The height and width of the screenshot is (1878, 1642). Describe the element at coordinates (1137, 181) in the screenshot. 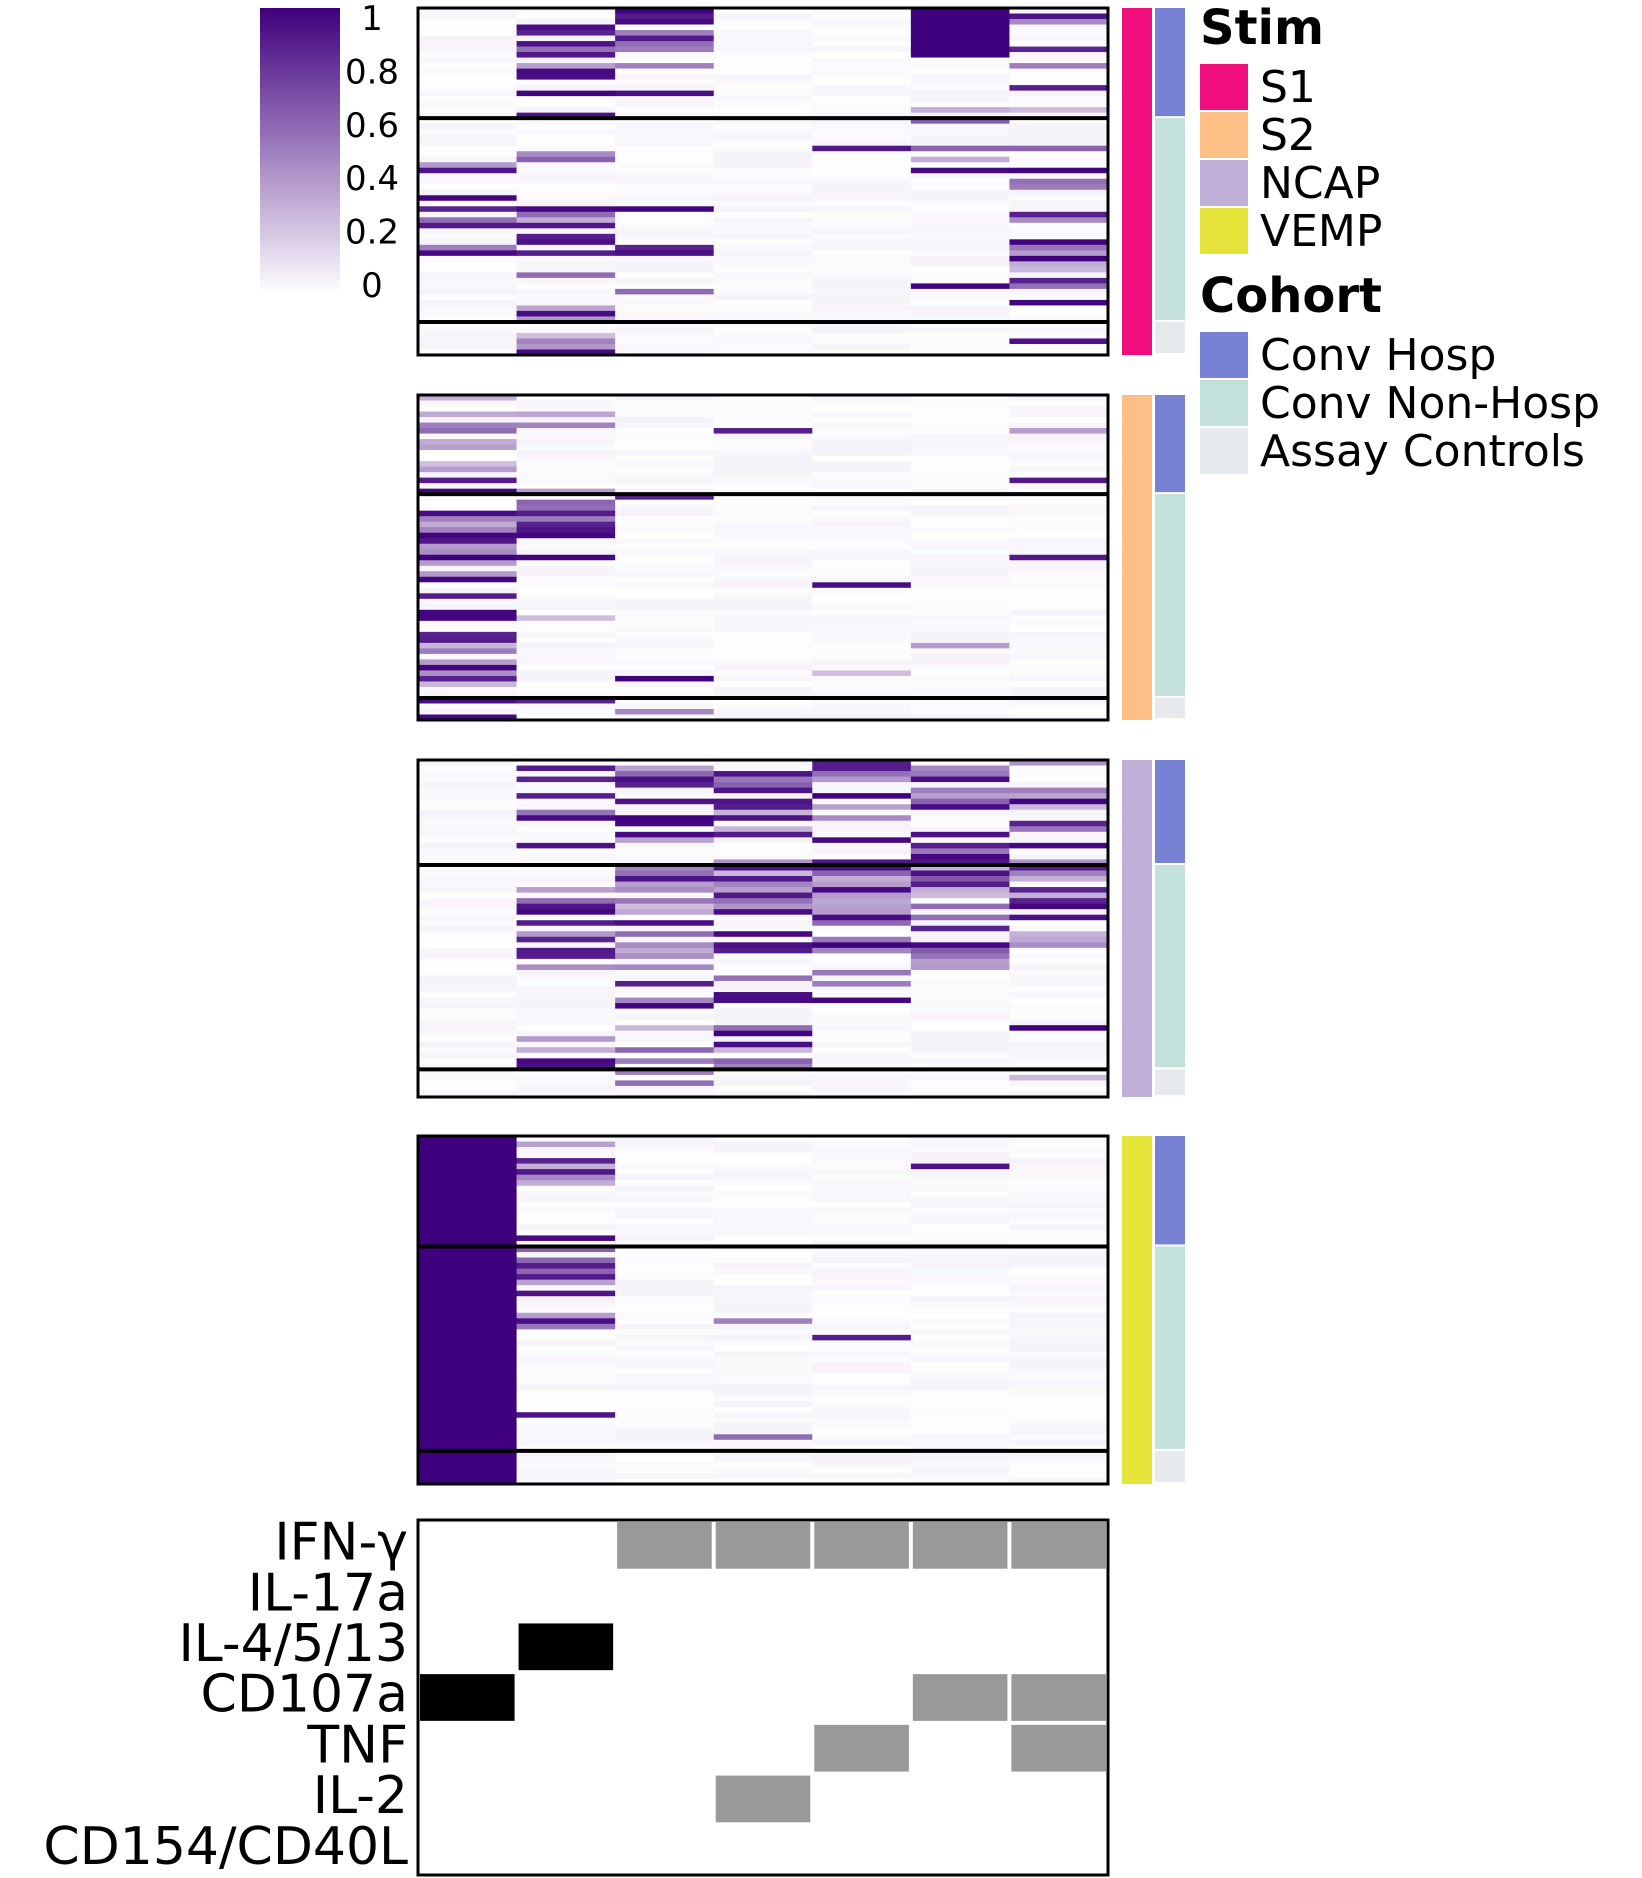

I see `stim-annotation-bar` at that location.